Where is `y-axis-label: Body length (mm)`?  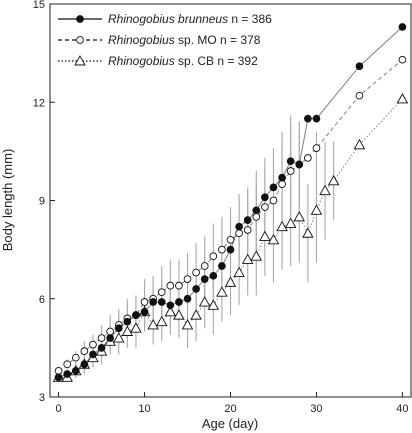
y-axis-label: Body length (mm) is located at coordinates (7, 200).